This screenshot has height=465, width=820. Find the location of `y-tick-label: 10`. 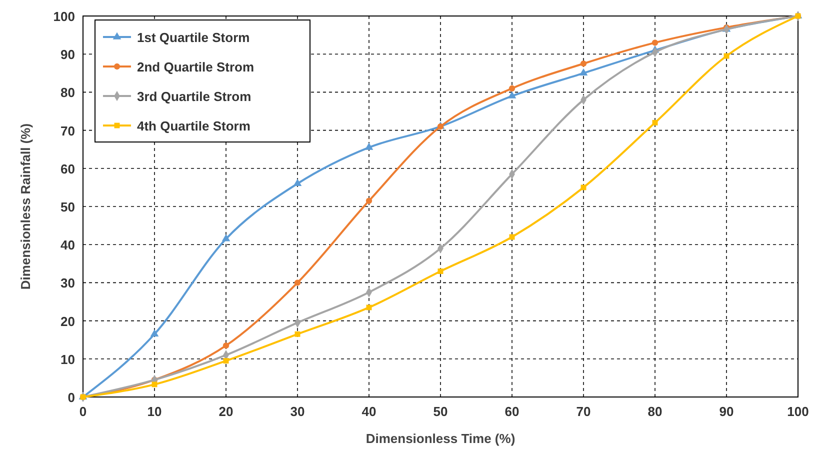

y-tick-label: 10 is located at coordinates (67, 359).